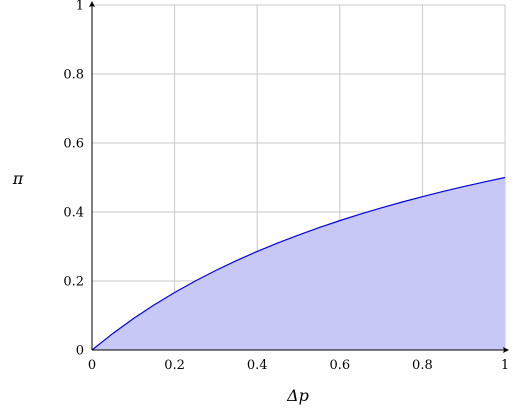 This screenshot has width=514, height=412. I want to click on y-axis-label: π, so click(18, 178).